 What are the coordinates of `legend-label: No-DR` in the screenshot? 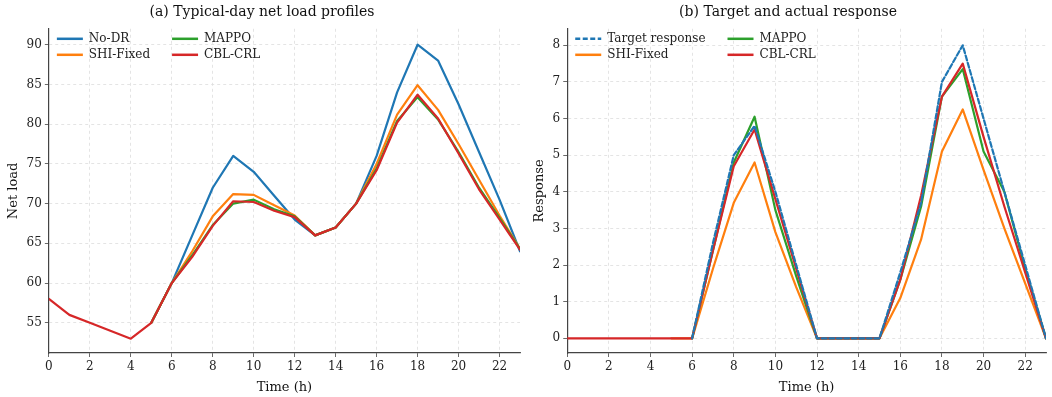 It's located at (109, 37).